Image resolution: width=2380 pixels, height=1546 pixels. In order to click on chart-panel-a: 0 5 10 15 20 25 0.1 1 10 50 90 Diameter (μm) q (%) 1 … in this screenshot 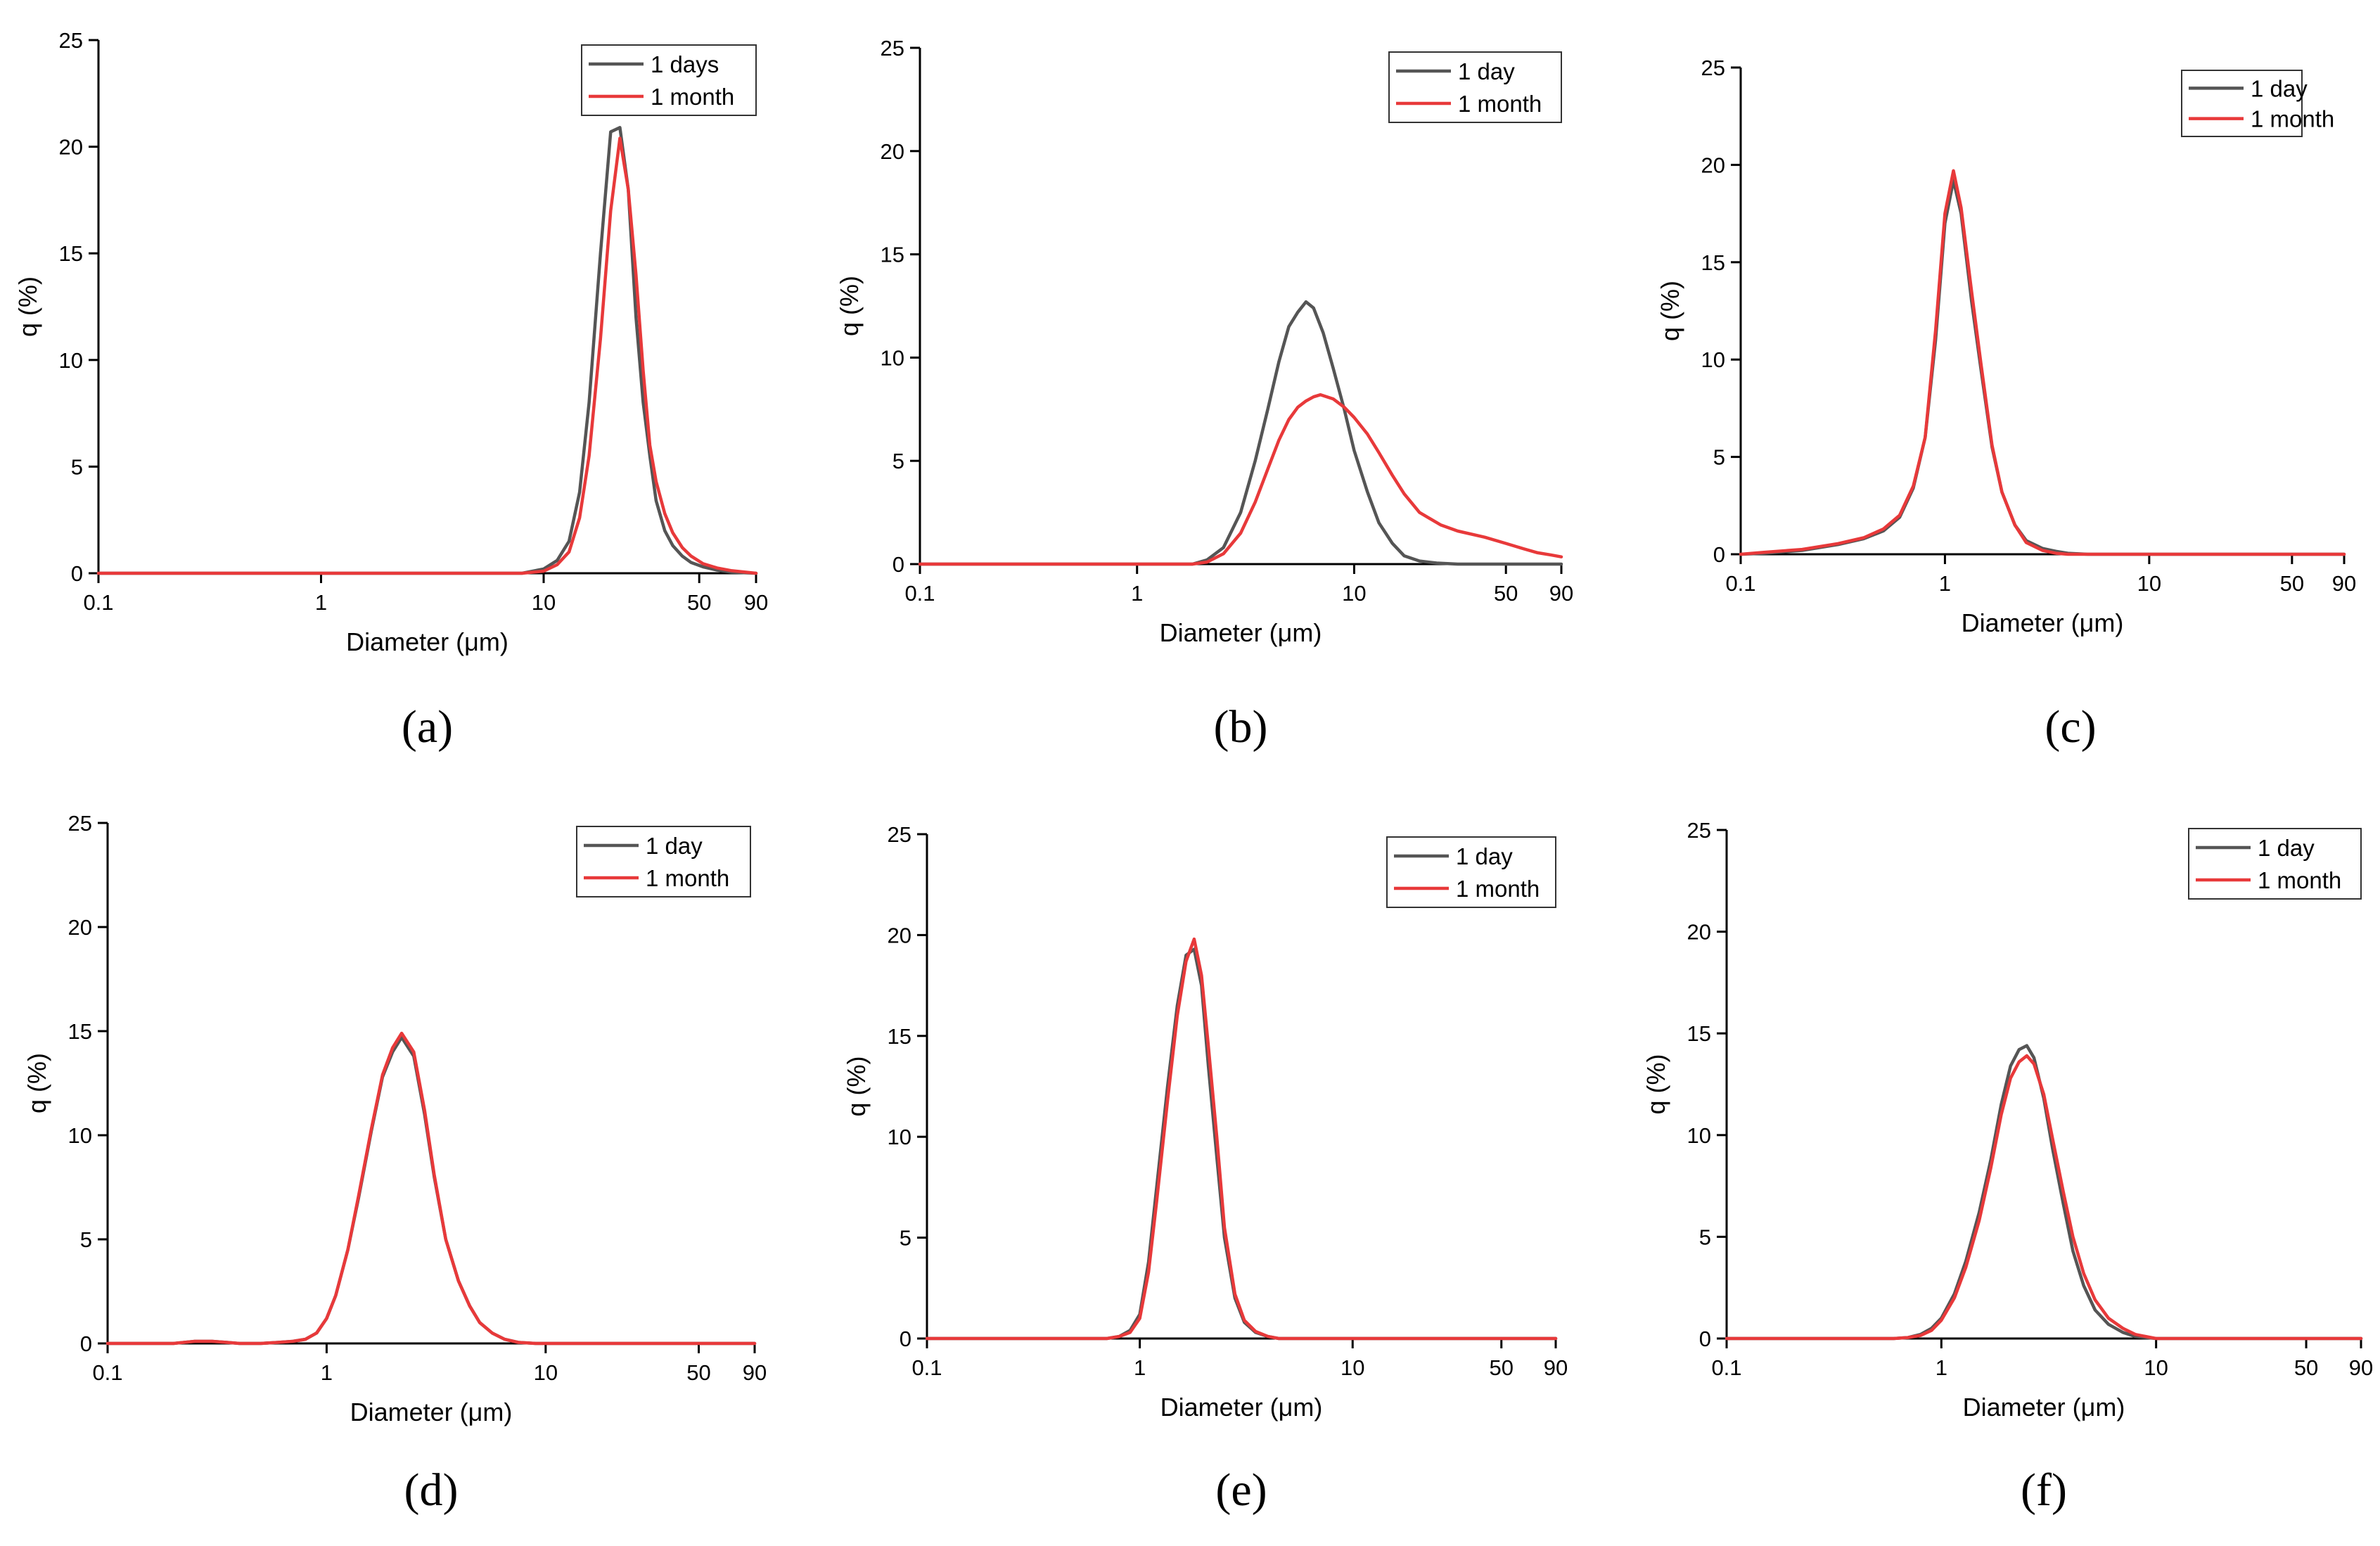, I will do `click(390, 391)`.